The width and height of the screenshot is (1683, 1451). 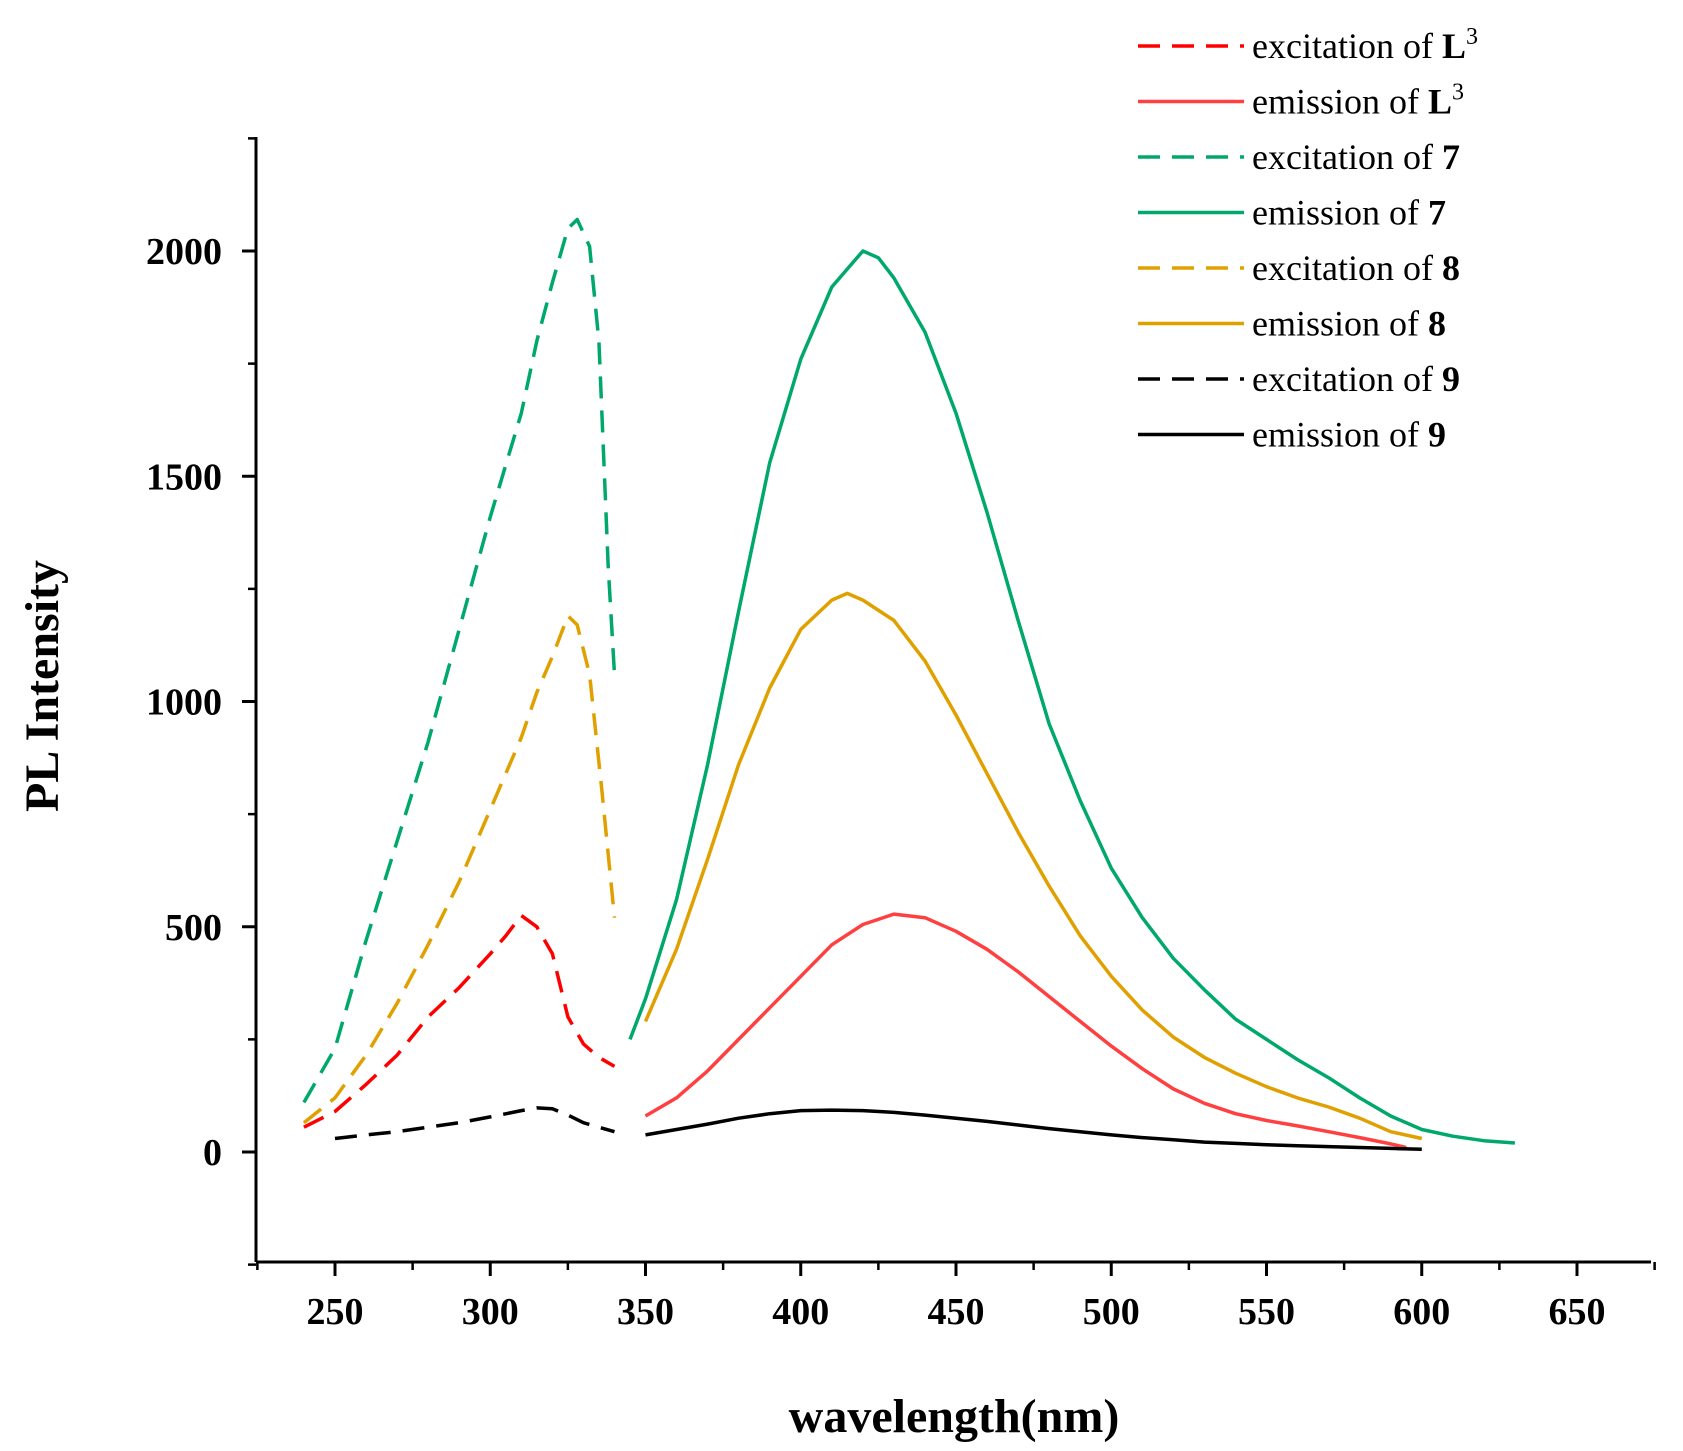 What do you see at coordinates (184, 252) in the screenshot?
I see `y-tick-label-2000: 2000` at bounding box center [184, 252].